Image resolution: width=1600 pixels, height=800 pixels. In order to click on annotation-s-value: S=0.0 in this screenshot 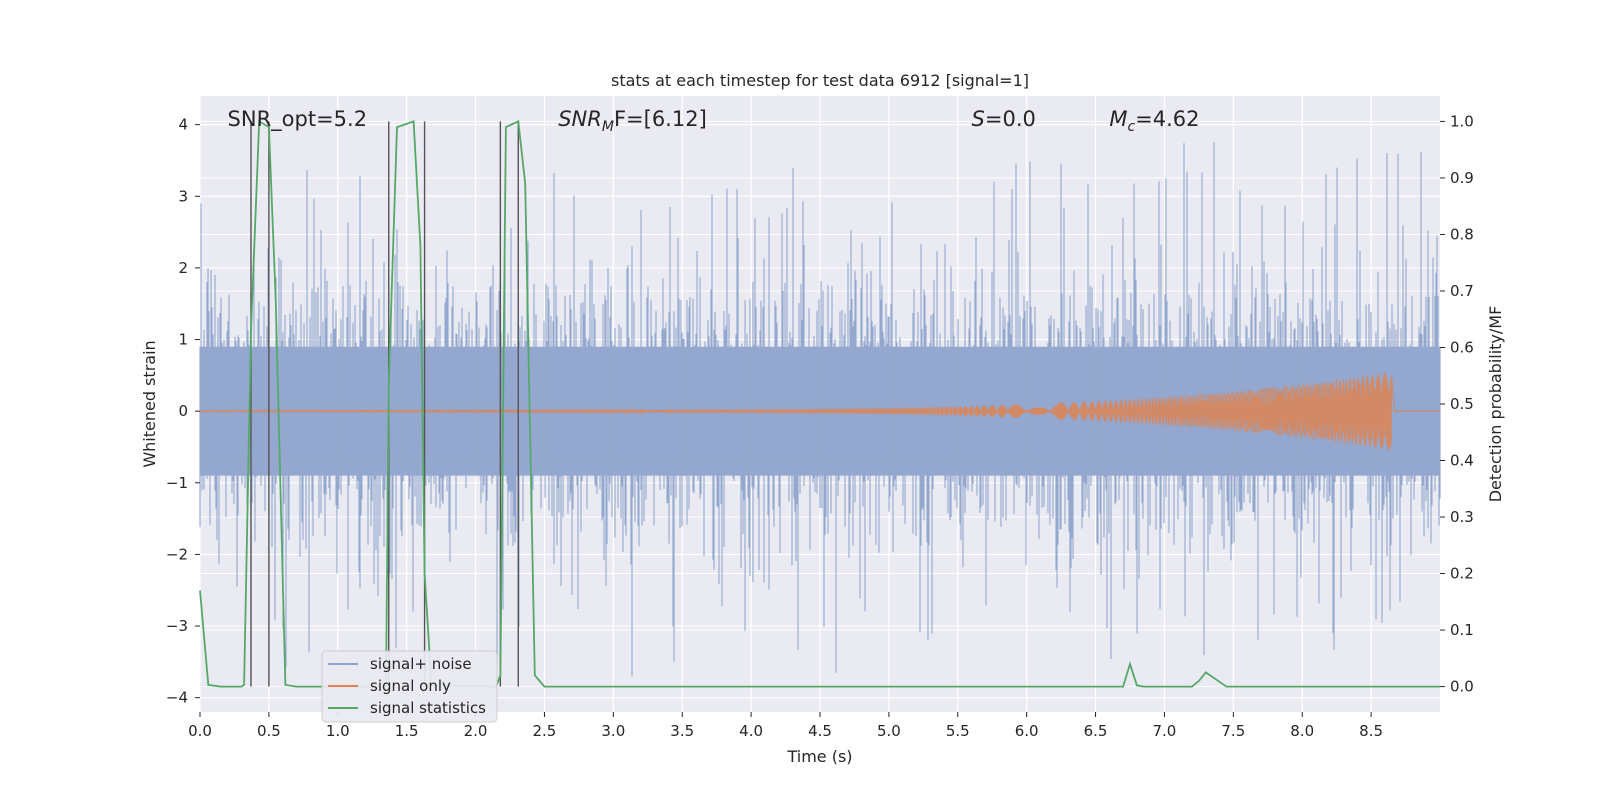, I will do `click(1004, 119)`.